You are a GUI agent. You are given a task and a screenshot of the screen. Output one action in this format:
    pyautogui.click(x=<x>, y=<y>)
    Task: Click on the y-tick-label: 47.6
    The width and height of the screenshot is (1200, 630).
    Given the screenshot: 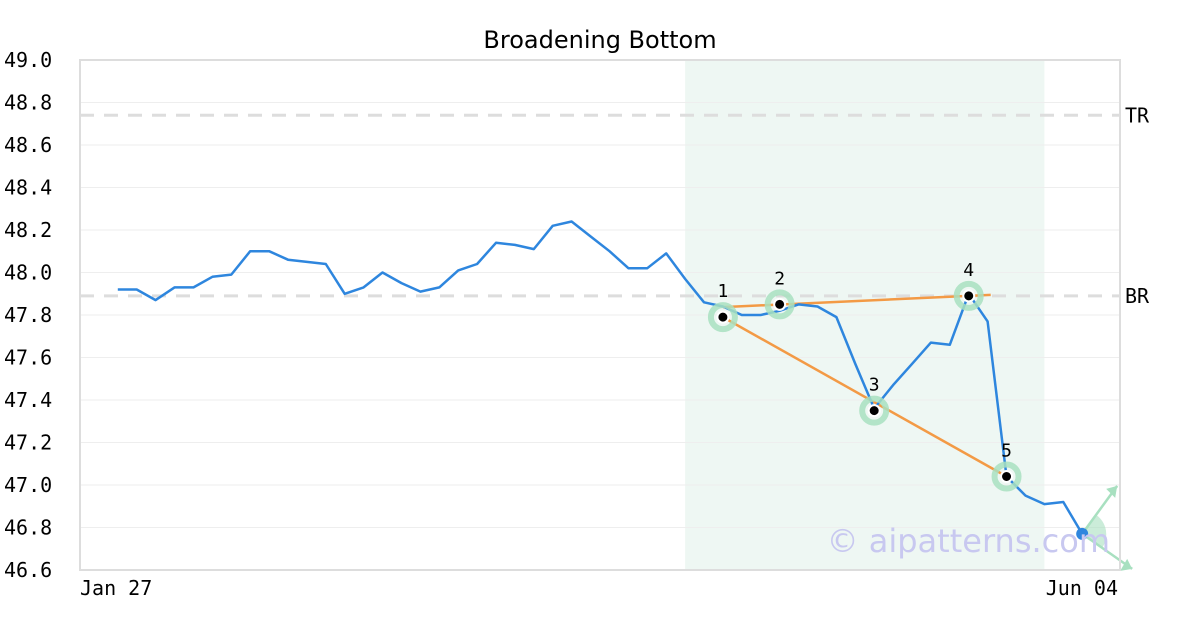 What is the action you would take?
    pyautogui.click(x=28, y=358)
    